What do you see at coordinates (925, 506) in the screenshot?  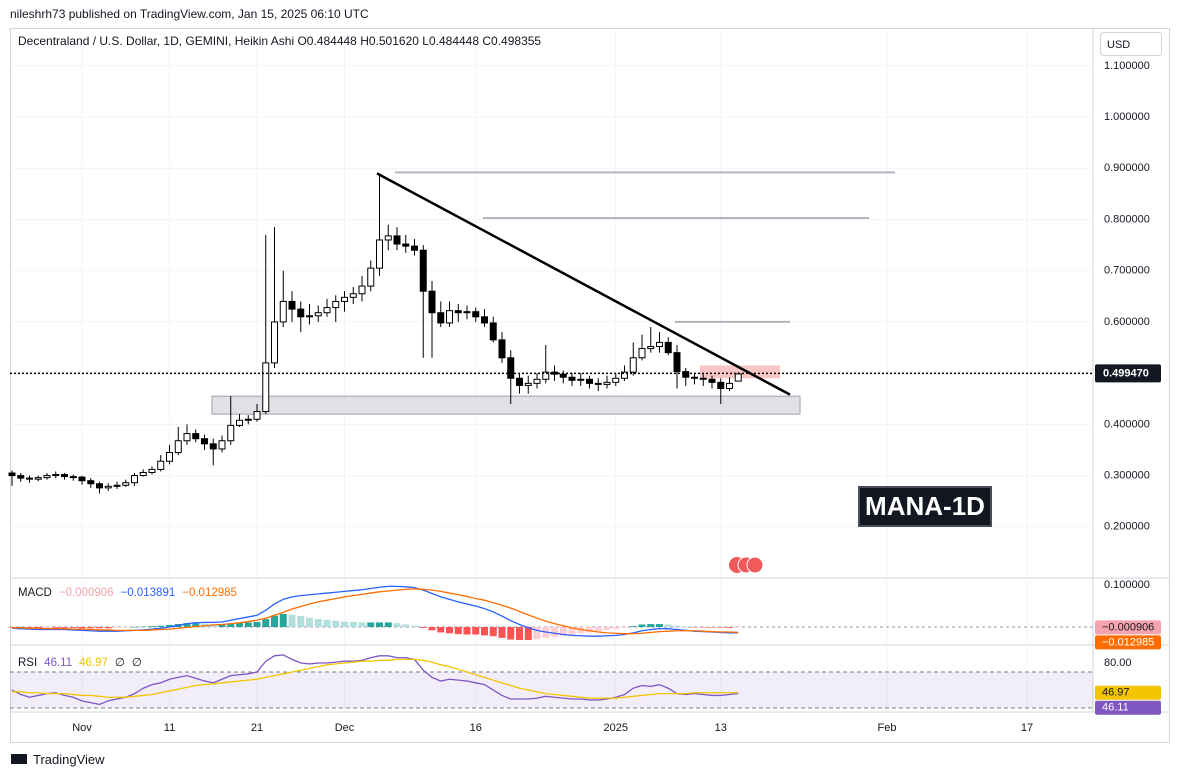 I see `watermark-box` at bounding box center [925, 506].